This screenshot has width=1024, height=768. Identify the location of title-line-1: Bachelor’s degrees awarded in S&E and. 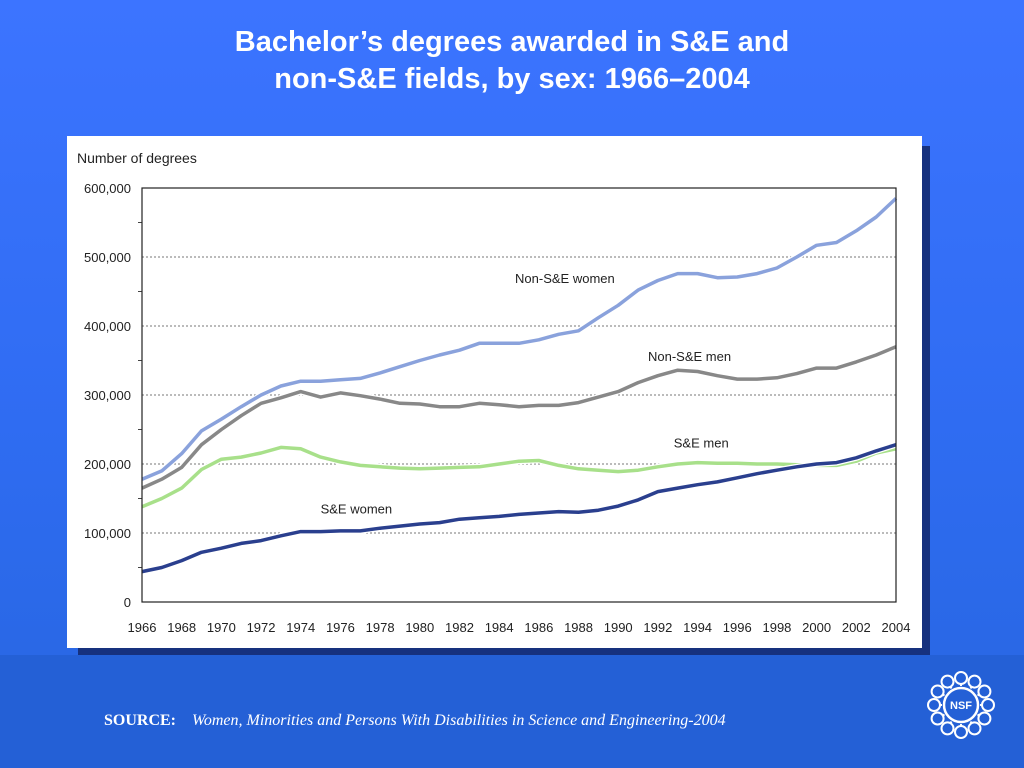
(512, 42).